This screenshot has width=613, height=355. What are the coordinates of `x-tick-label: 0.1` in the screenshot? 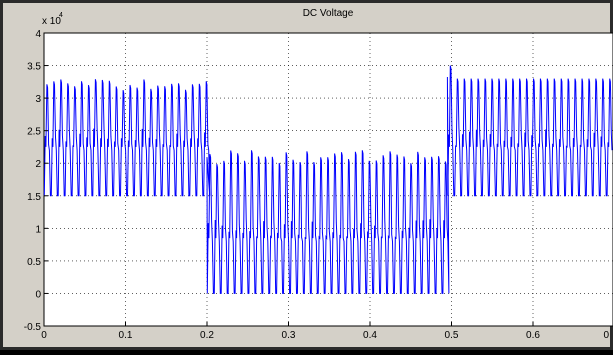 It's located at (126, 335).